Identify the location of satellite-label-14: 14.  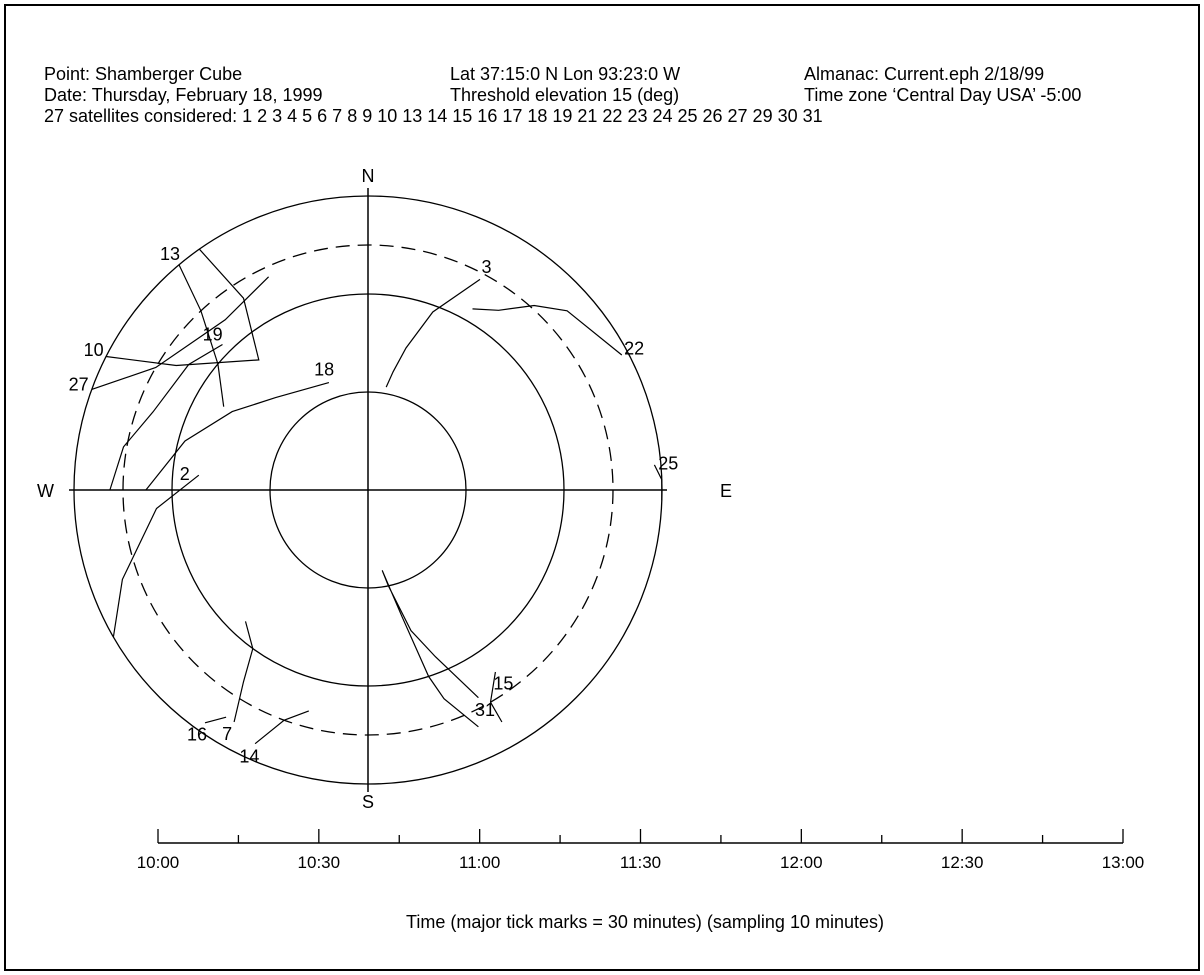
(249, 757).